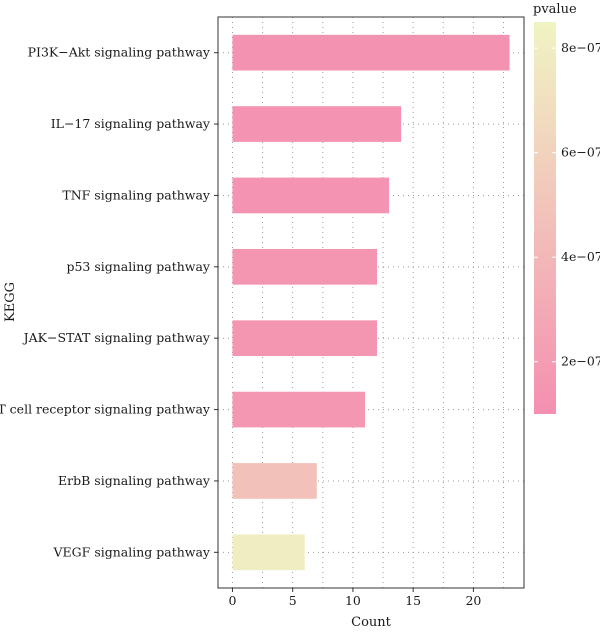 This screenshot has width=600, height=632. What do you see at coordinates (232, 600) in the screenshot?
I see `x-tick-label: 0` at bounding box center [232, 600].